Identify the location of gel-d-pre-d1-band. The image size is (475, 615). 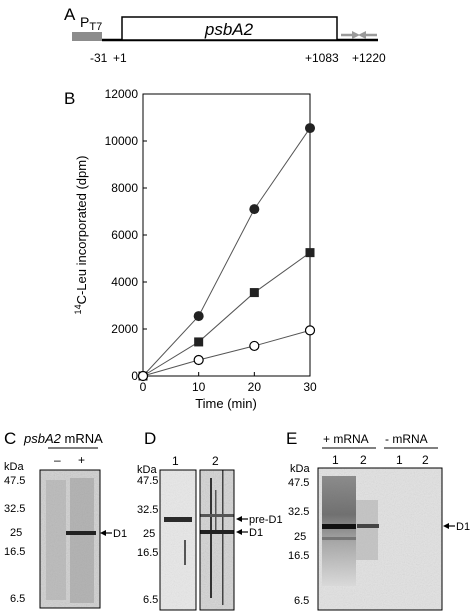
(217, 515).